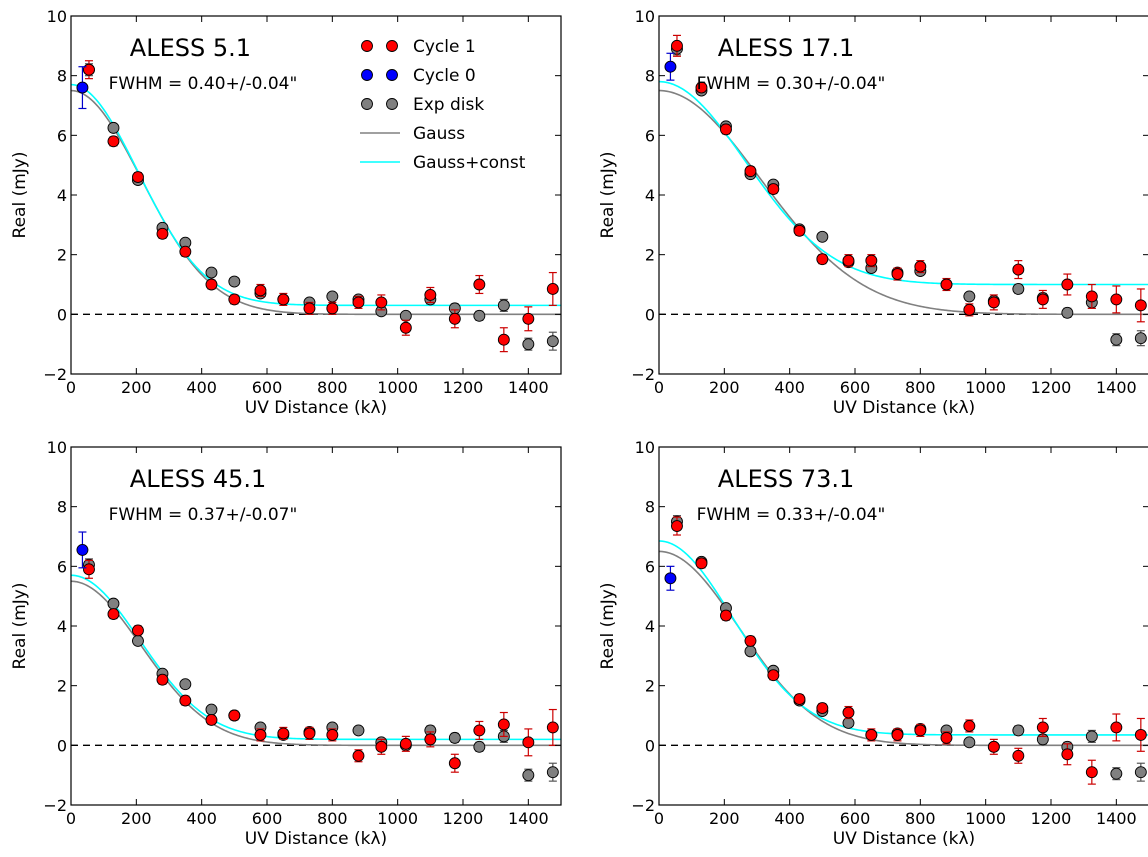 This screenshot has width=1148, height=857. I want to click on fwhm-annotation: FWHM = 0.37+/-0.07", so click(203, 515).